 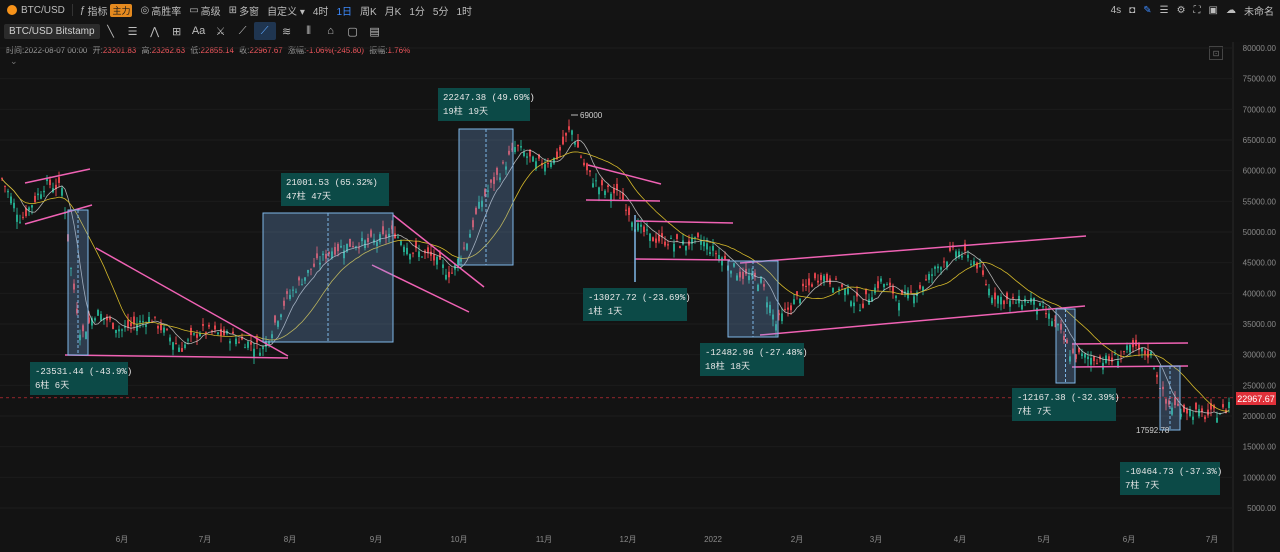 I want to click on gear-icon: ⚙, so click(x=1181, y=10).